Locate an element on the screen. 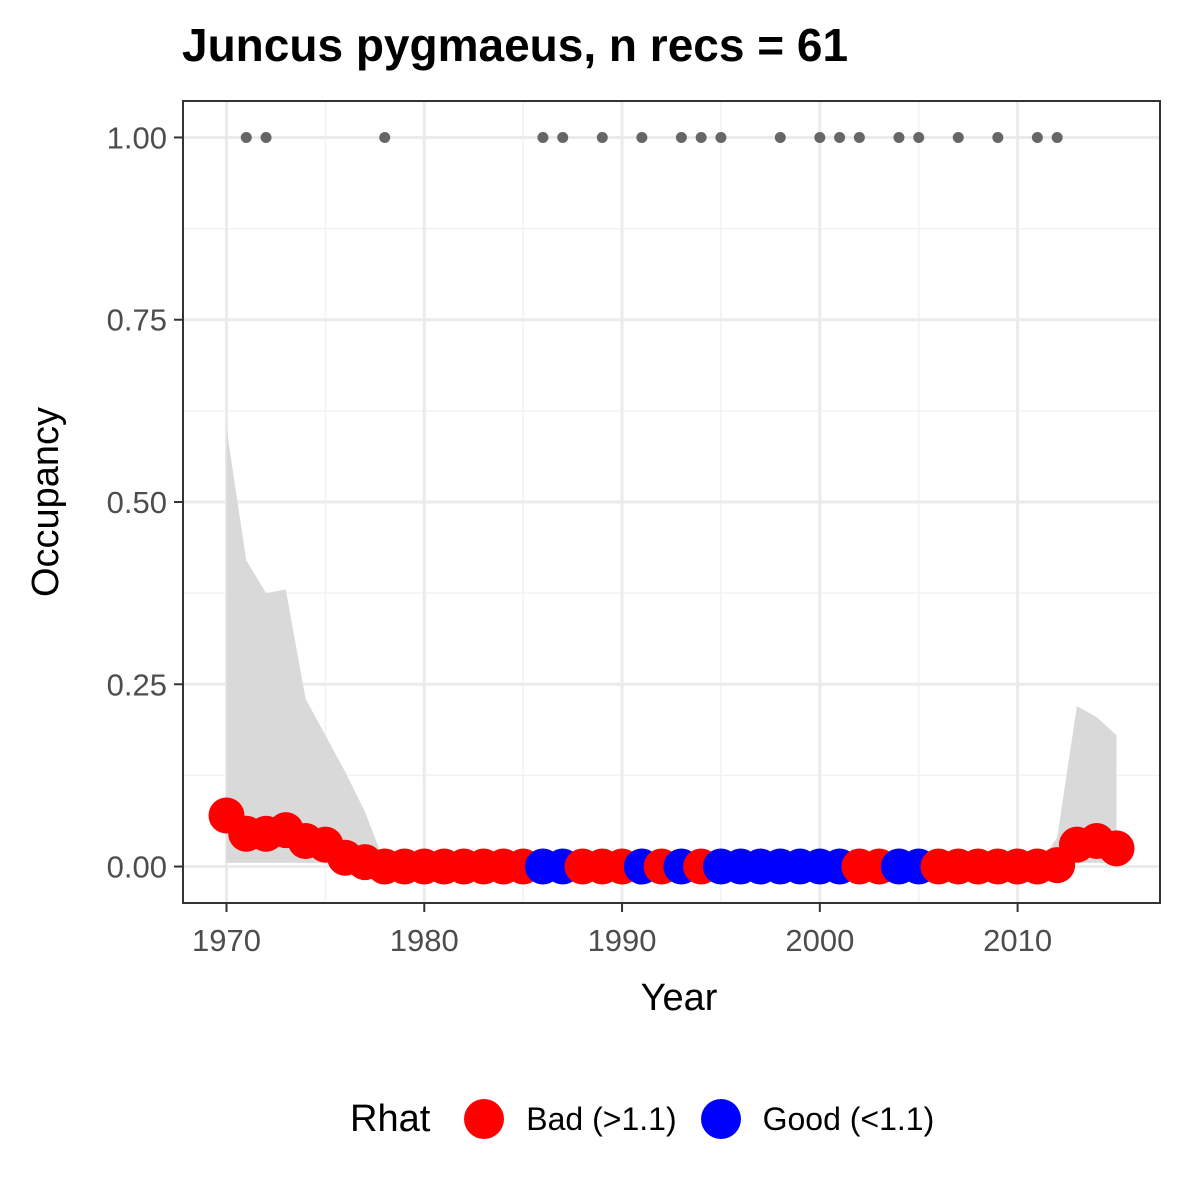  legend-label-bad: Bad (>1.1) is located at coordinates (601, 1118).